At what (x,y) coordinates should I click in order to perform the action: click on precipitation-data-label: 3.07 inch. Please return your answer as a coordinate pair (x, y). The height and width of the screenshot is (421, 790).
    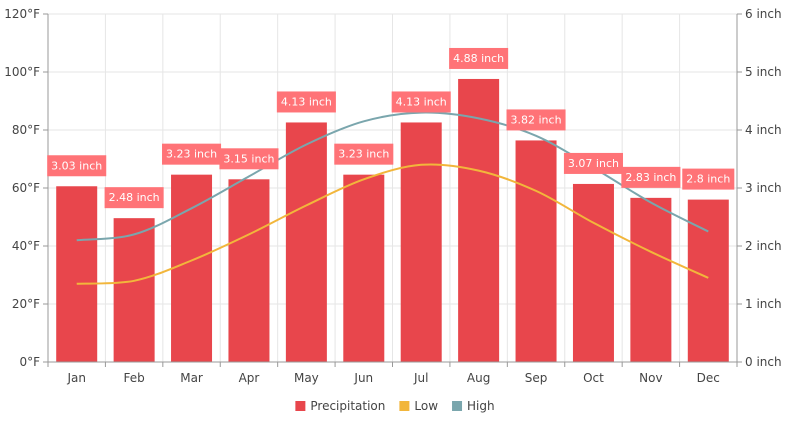
    Looking at the image, I should click on (593, 163).